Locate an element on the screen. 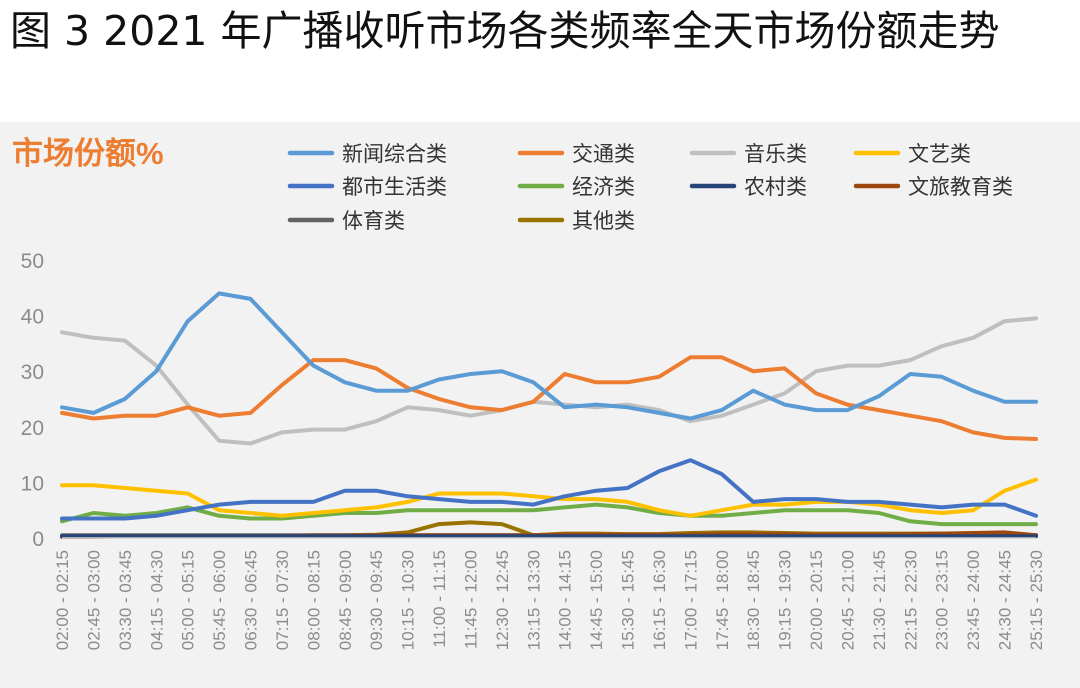 This screenshot has height=688, width=1080. x-tick-label: 18:30 - 18:45 is located at coordinates (753, 600).